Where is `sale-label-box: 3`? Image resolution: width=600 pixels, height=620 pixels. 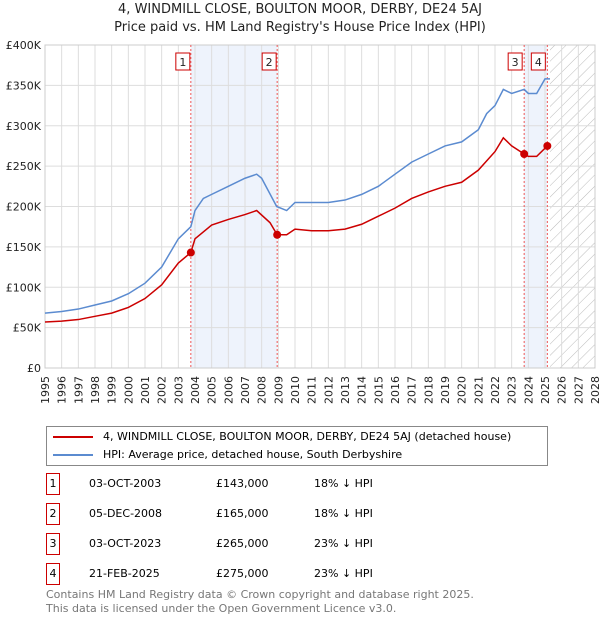
sale-label-box: 3 is located at coordinates (515, 61).